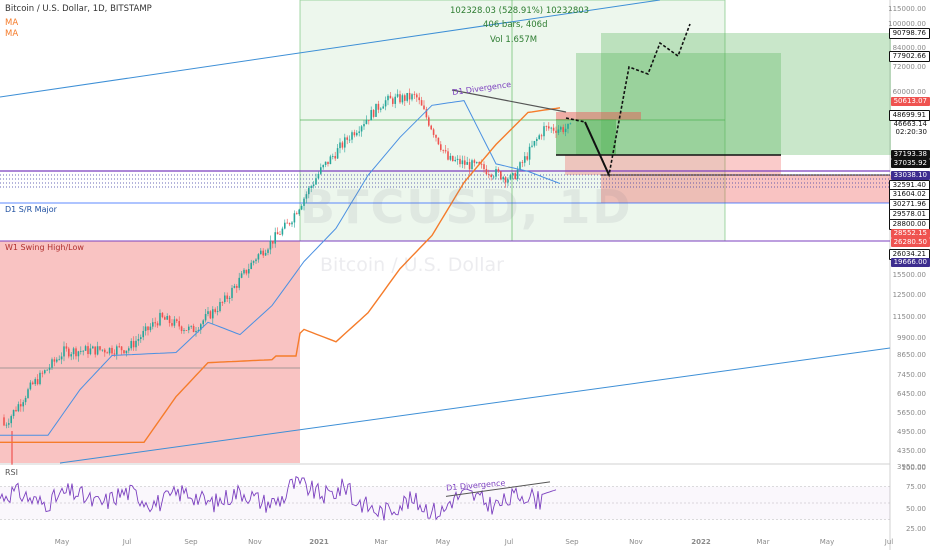 The width and height of the screenshot is (932, 550). I want to click on price-tick-label: 3950.00, so click(911, 467).